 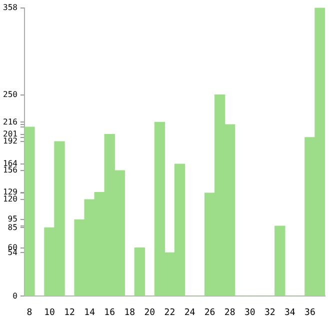 I want to click on y-tick-label: 85, so click(x=13, y=227).